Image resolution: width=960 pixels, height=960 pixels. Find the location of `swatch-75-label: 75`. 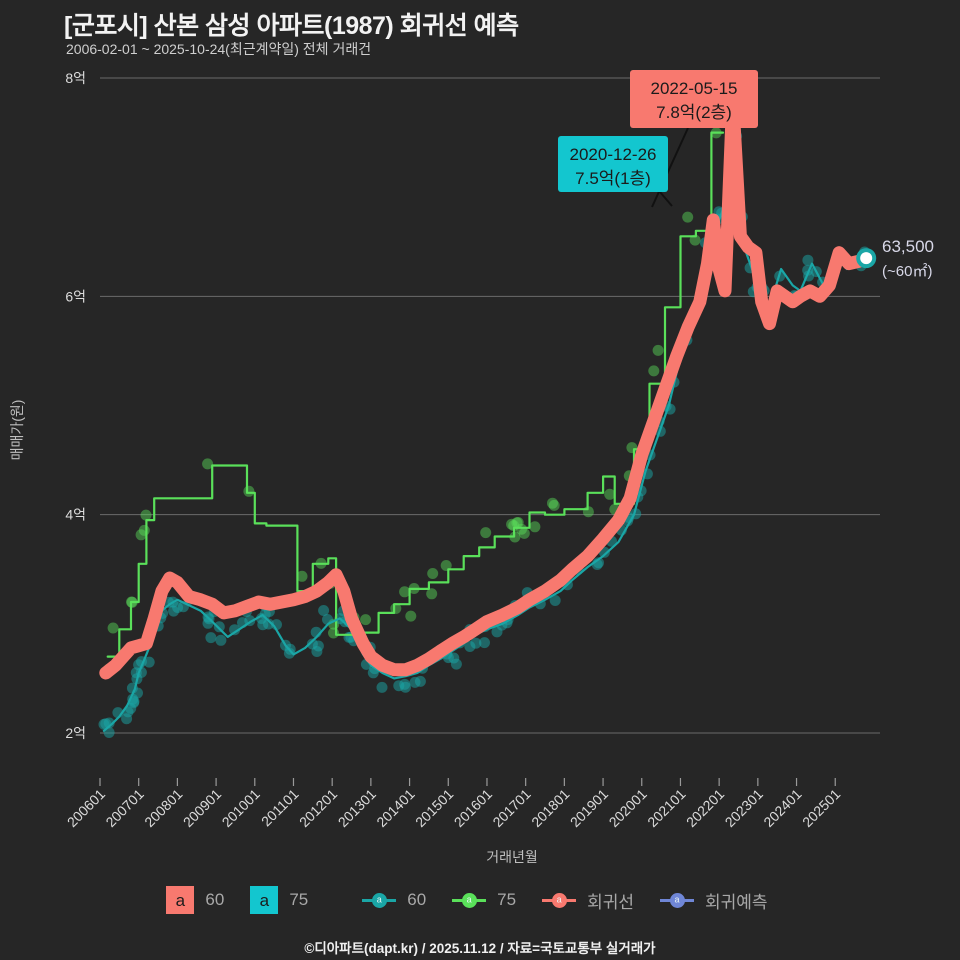

swatch-75-label: 75 is located at coordinates (299, 899).